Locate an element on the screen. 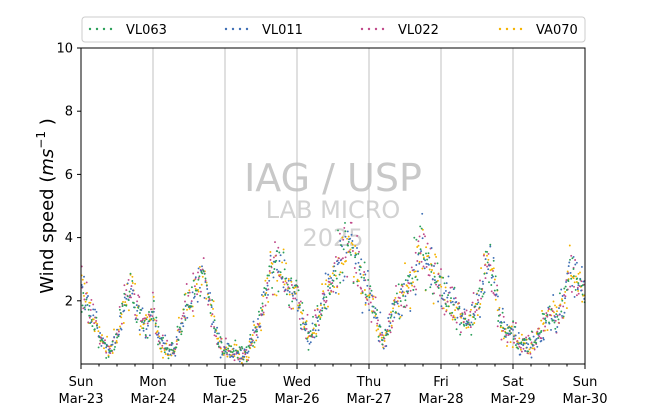 This screenshot has width=650, height=409. y-axis-label-exponent: −1 is located at coordinates (41, 140).